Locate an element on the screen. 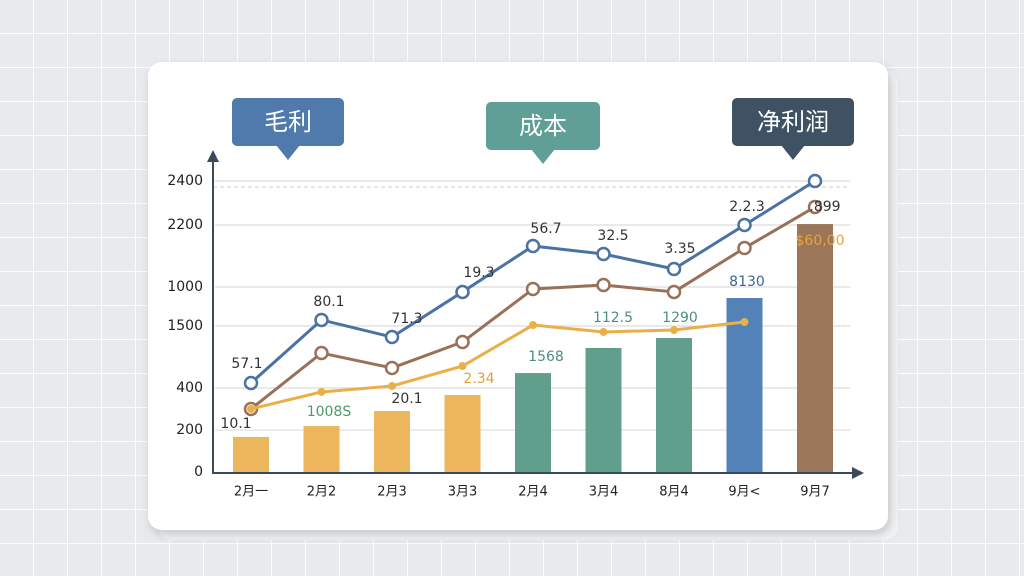  data-label: 71.3 is located at coordinates (406, 319).